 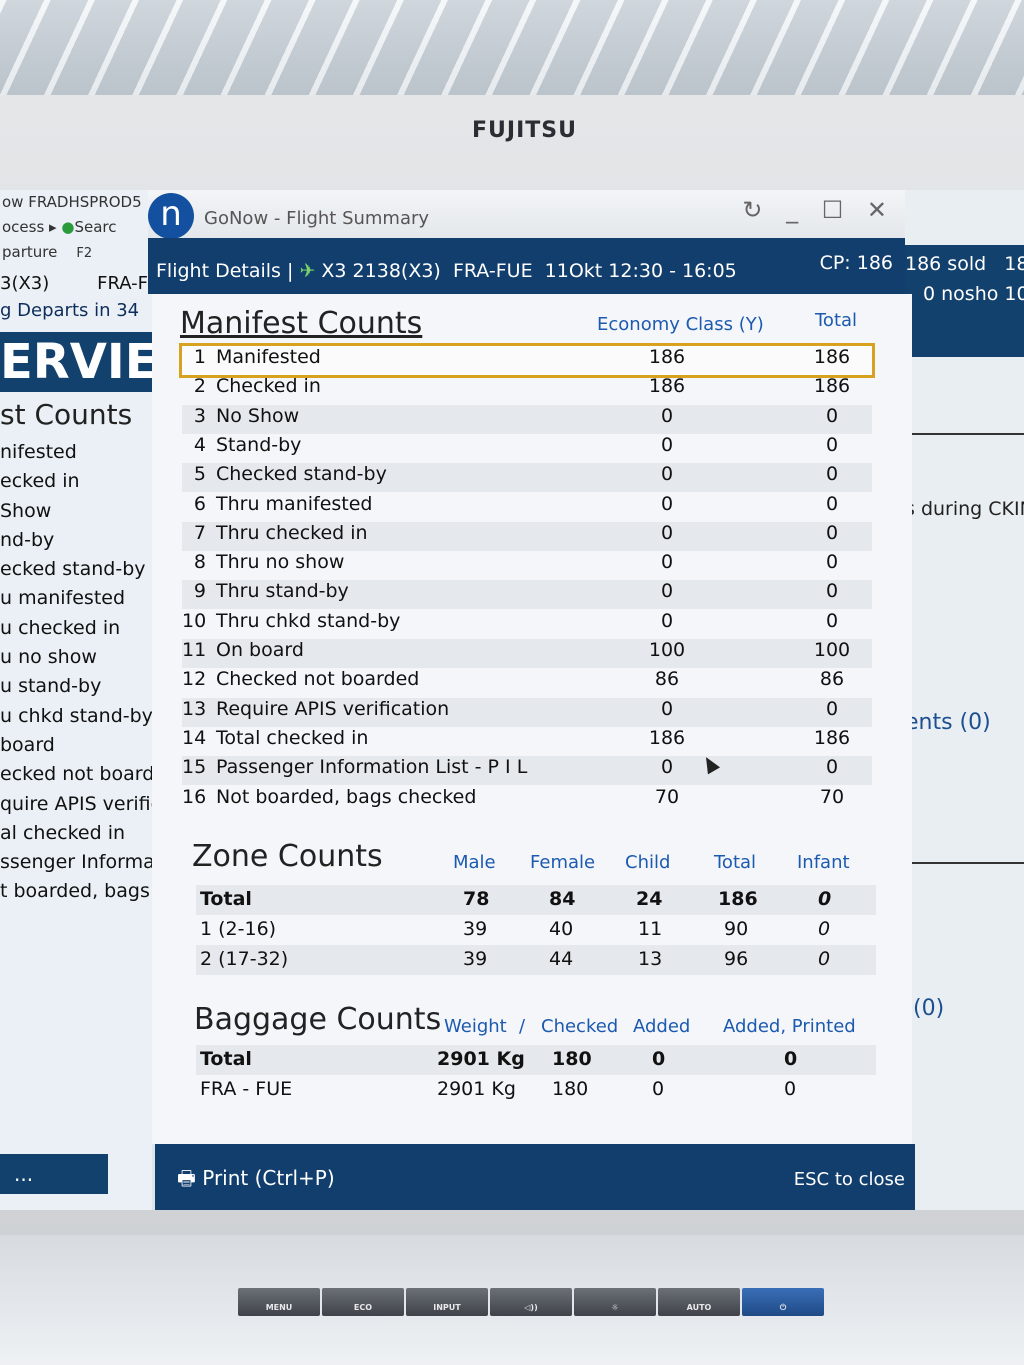 What do you see at coordinates (30, 252) in the screenshot?
I see `bg-departure-label: parture` at bounding box center [30, 252].